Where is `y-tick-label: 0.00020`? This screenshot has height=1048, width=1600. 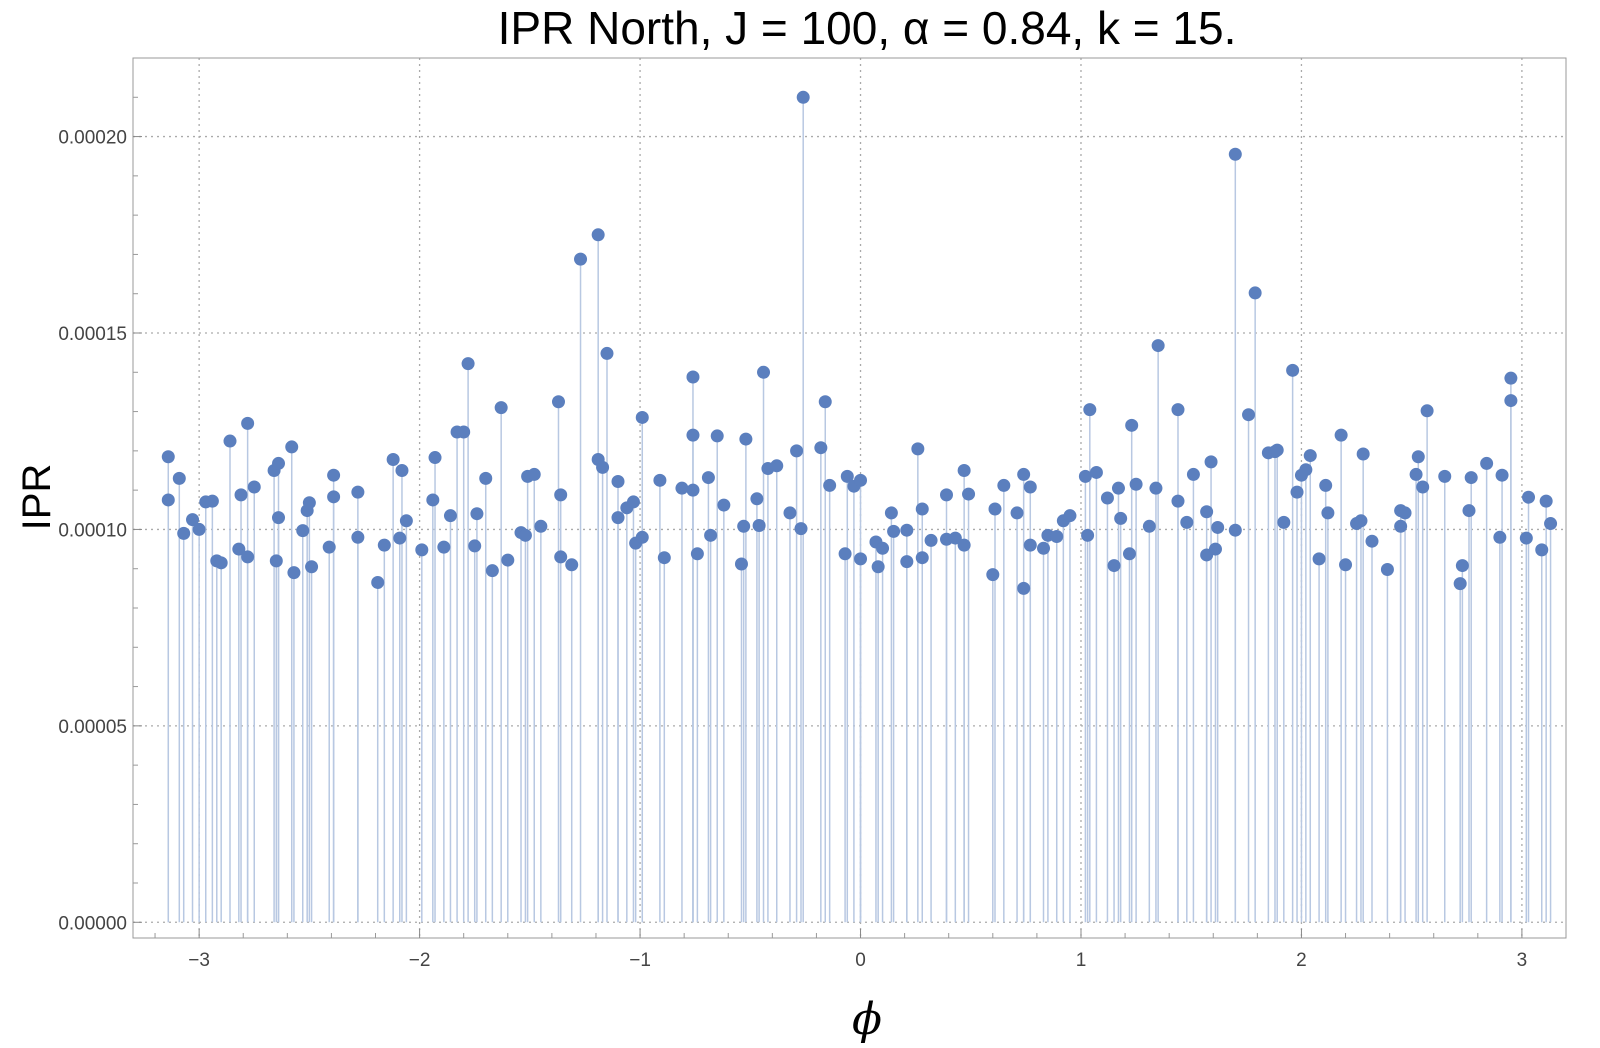
y-tick-label: 0.00020 is located at coordinates (92, 138).